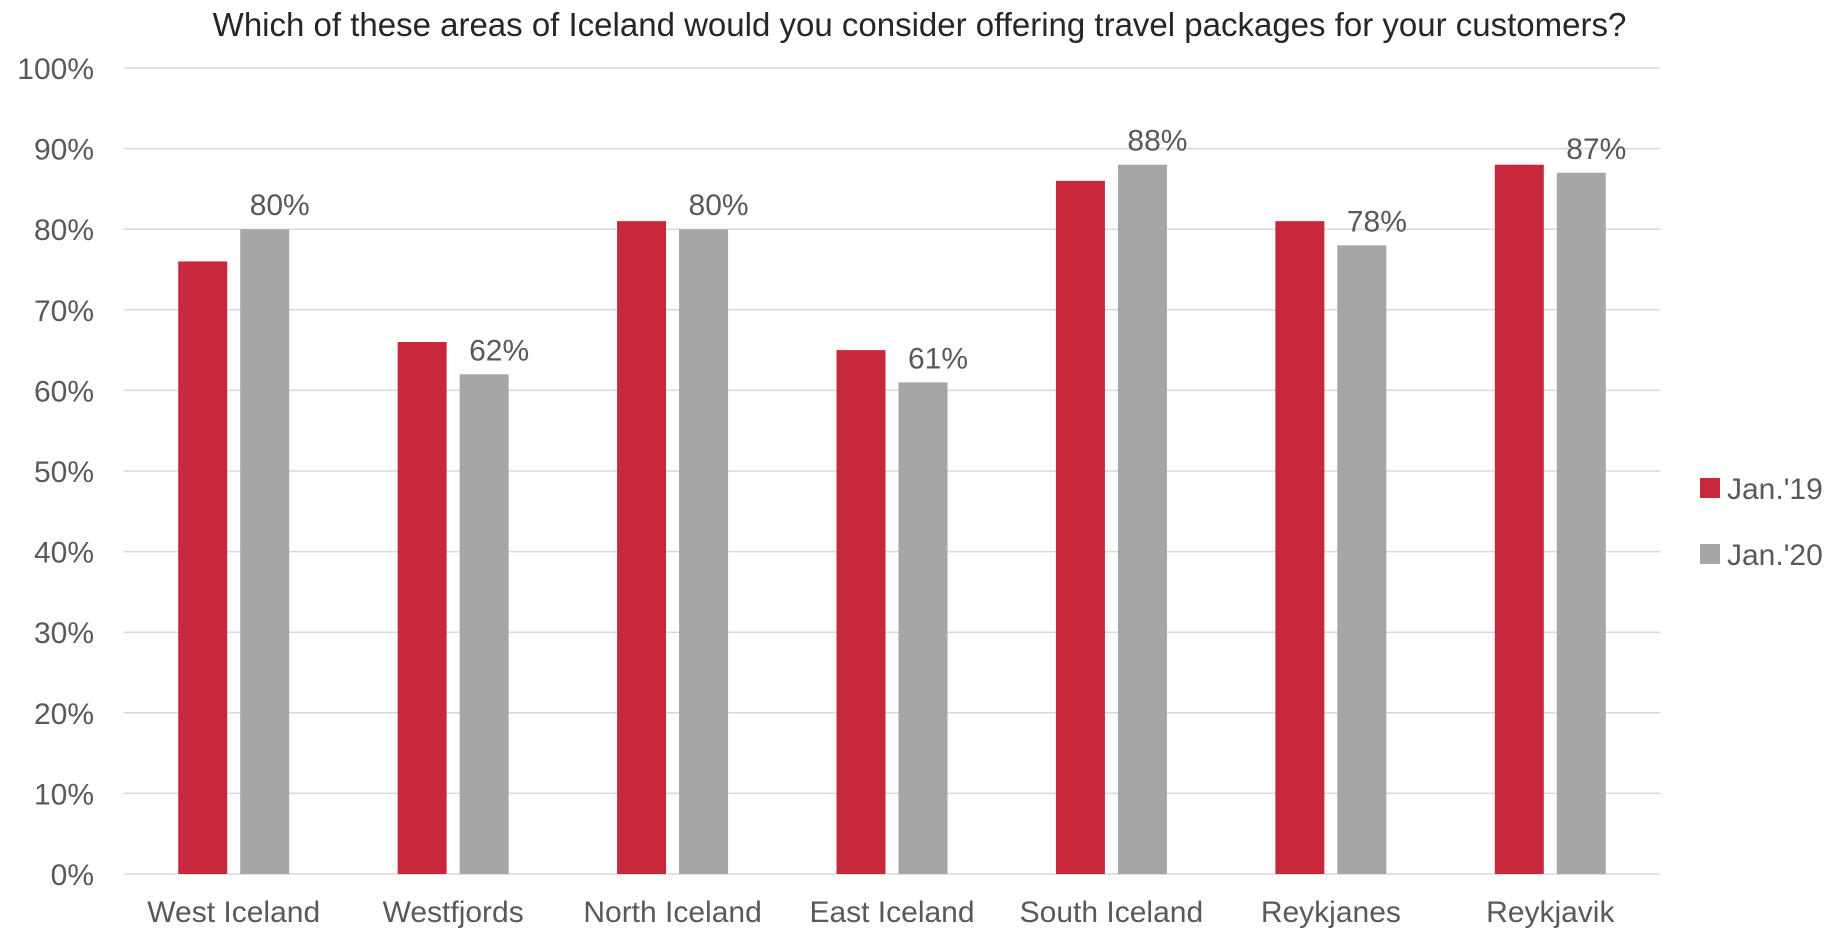 The image size is (1839, 930). What do you see at coordinates (64, 311) in the screenshot?
I see `y-tick-label: 70%` at bounding box center [64, 311].